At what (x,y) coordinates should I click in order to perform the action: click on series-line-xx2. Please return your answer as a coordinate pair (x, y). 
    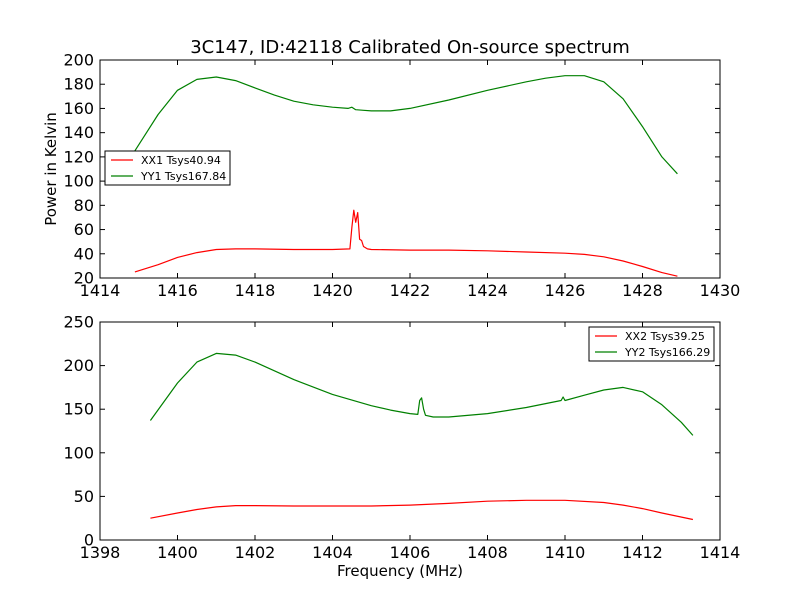
    Looking at the image, I should click on (422, 510).